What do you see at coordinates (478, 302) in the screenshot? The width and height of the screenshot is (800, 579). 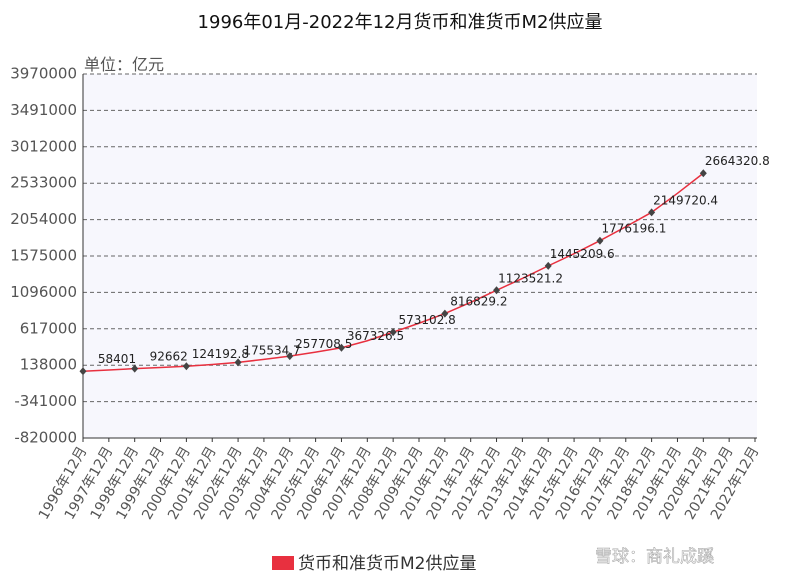 I see `data-label: 816829.2` at bounding box center [478, 302].